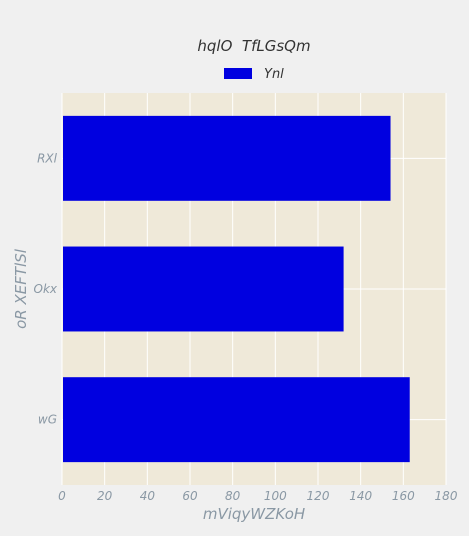 This screenshot has height=536, width=469. What do you see at coordinates (274, 74) in the screenshot?
I see `legend-label: Ynl` at bounding box center [274, 74].